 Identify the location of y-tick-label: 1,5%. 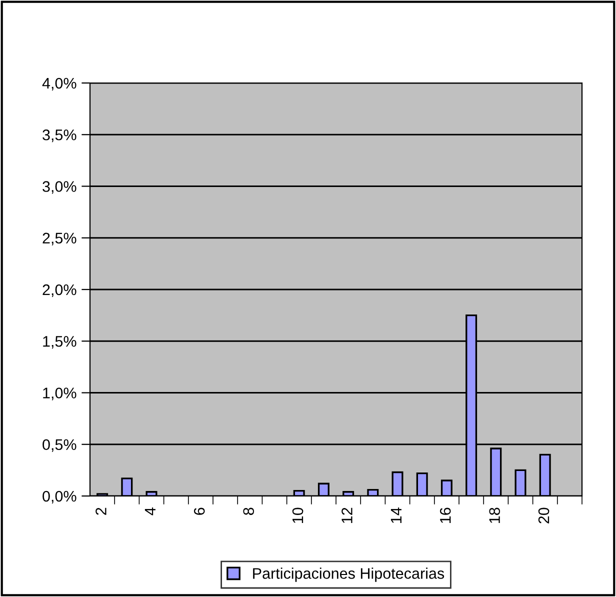
(59, 342).